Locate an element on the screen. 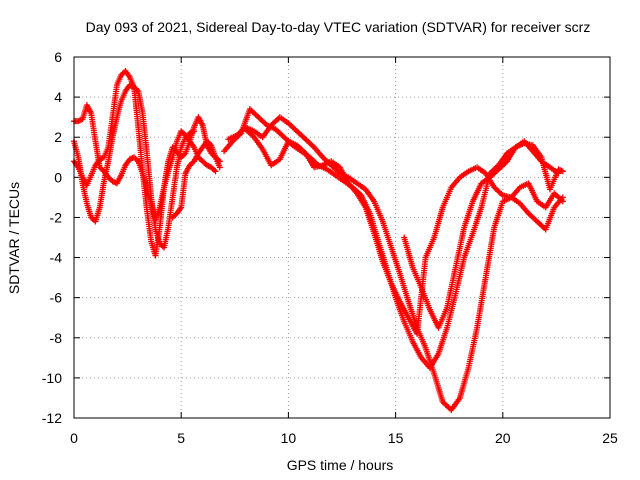  y-tick-label: -4 is located at coordinates (56, 258).